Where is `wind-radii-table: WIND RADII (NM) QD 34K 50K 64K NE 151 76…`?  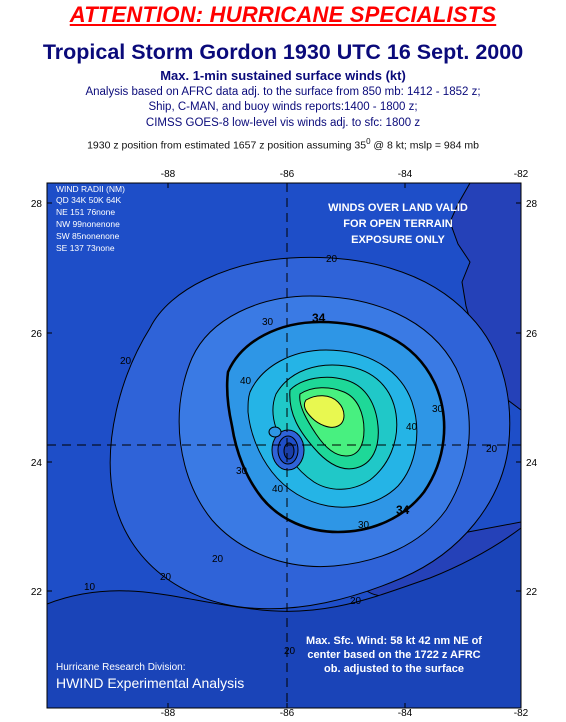 wind-radii-table: WIND RADII (NM) QD 34K 50K 64K NE 151 76… is located at coordinates (90, 218).